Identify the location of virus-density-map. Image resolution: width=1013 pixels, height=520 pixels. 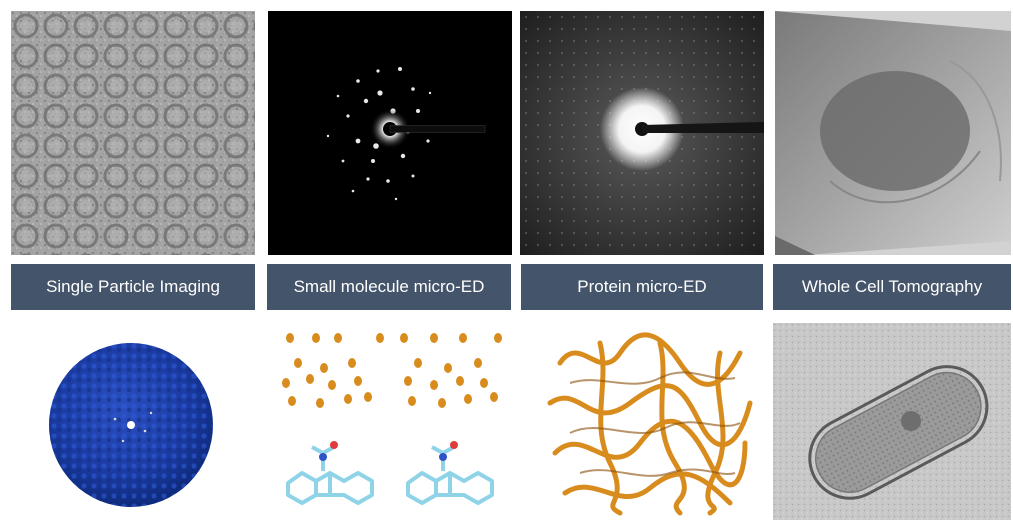
(133, 421).